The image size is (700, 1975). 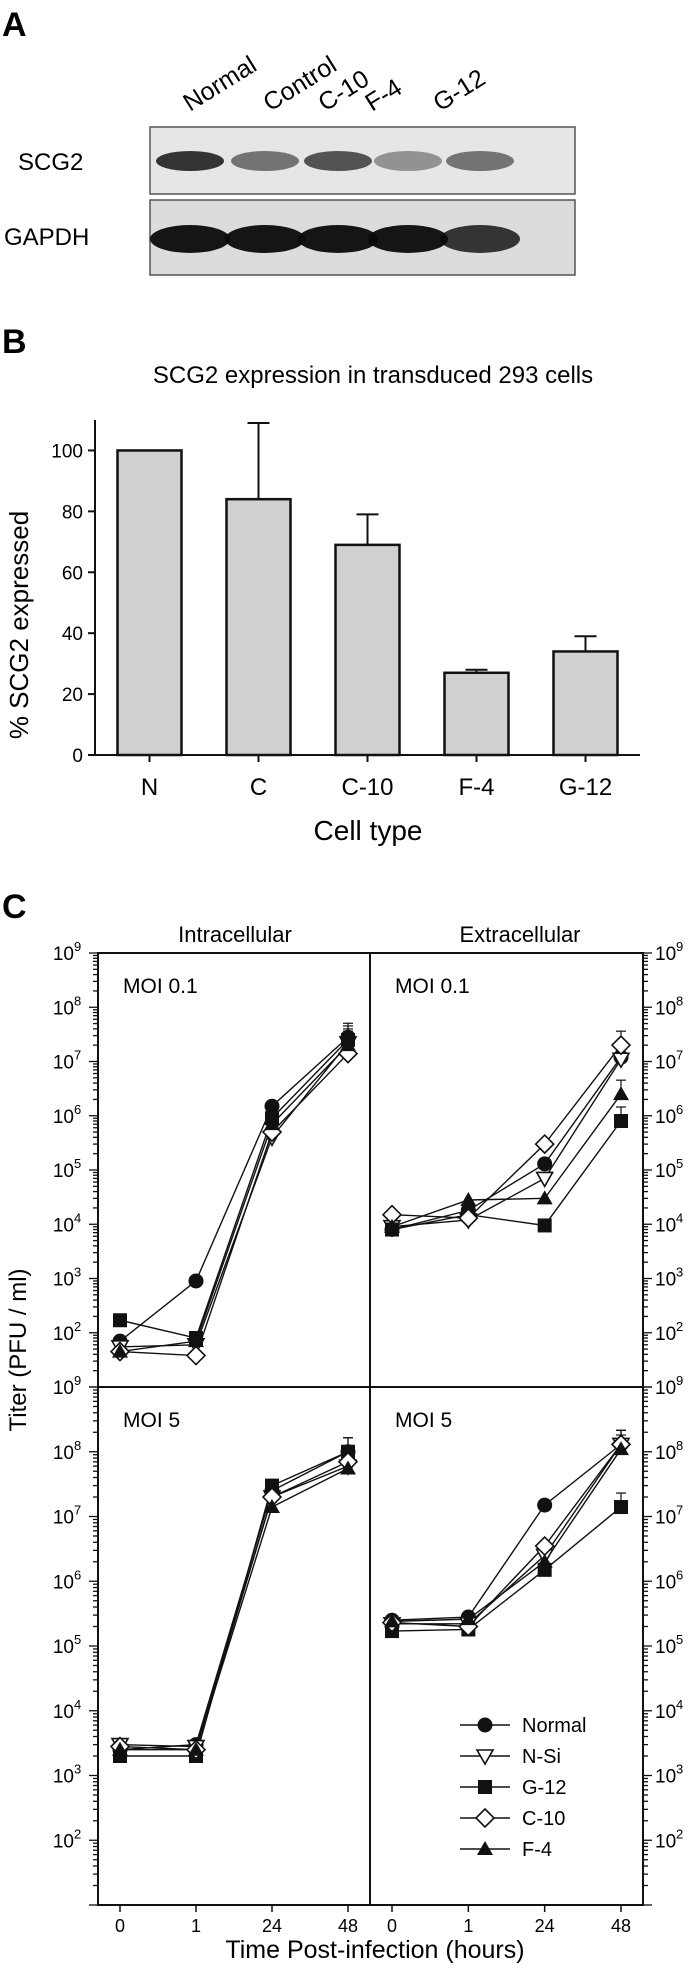 What do you see at coordinates (19, 625) in the screenshot?
I see `bar-chart-ylabel: % SCG2 expressed` at bounding box center [19, 625].